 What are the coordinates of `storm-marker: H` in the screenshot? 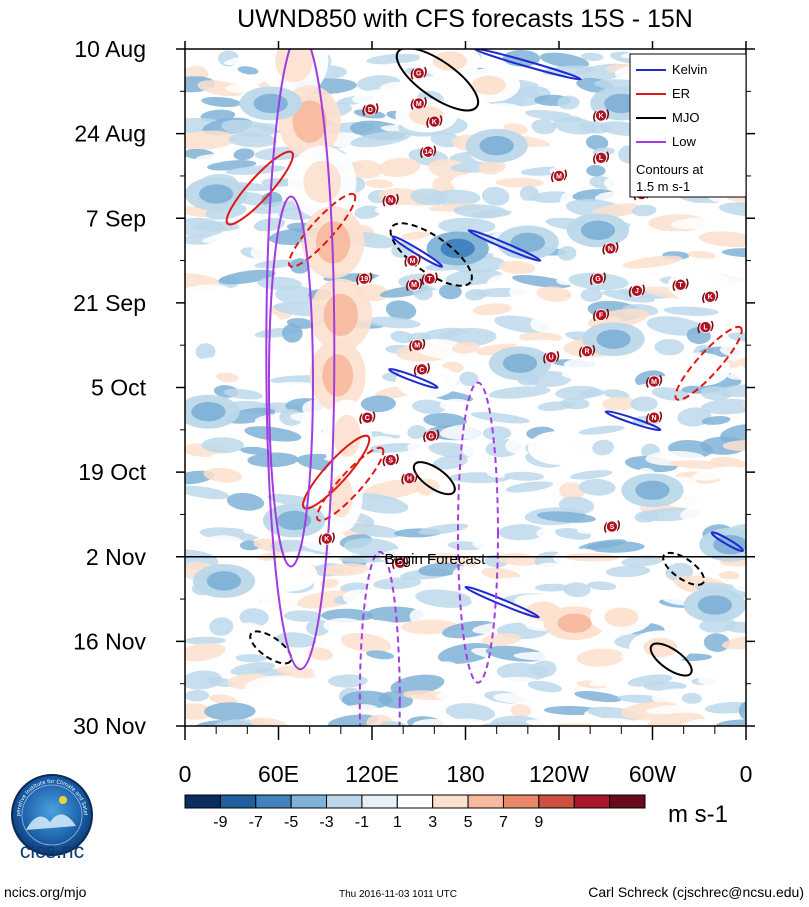 It's located at (409, 478).